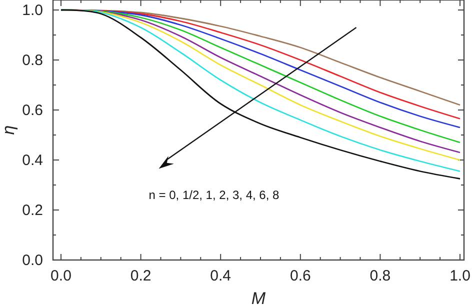 This screenshot has width=474, height=306. What do you see at coordinates (221, 276) in the screenshot?
I see `x-tick-label: 0.4` at bounding box center [221, 276].